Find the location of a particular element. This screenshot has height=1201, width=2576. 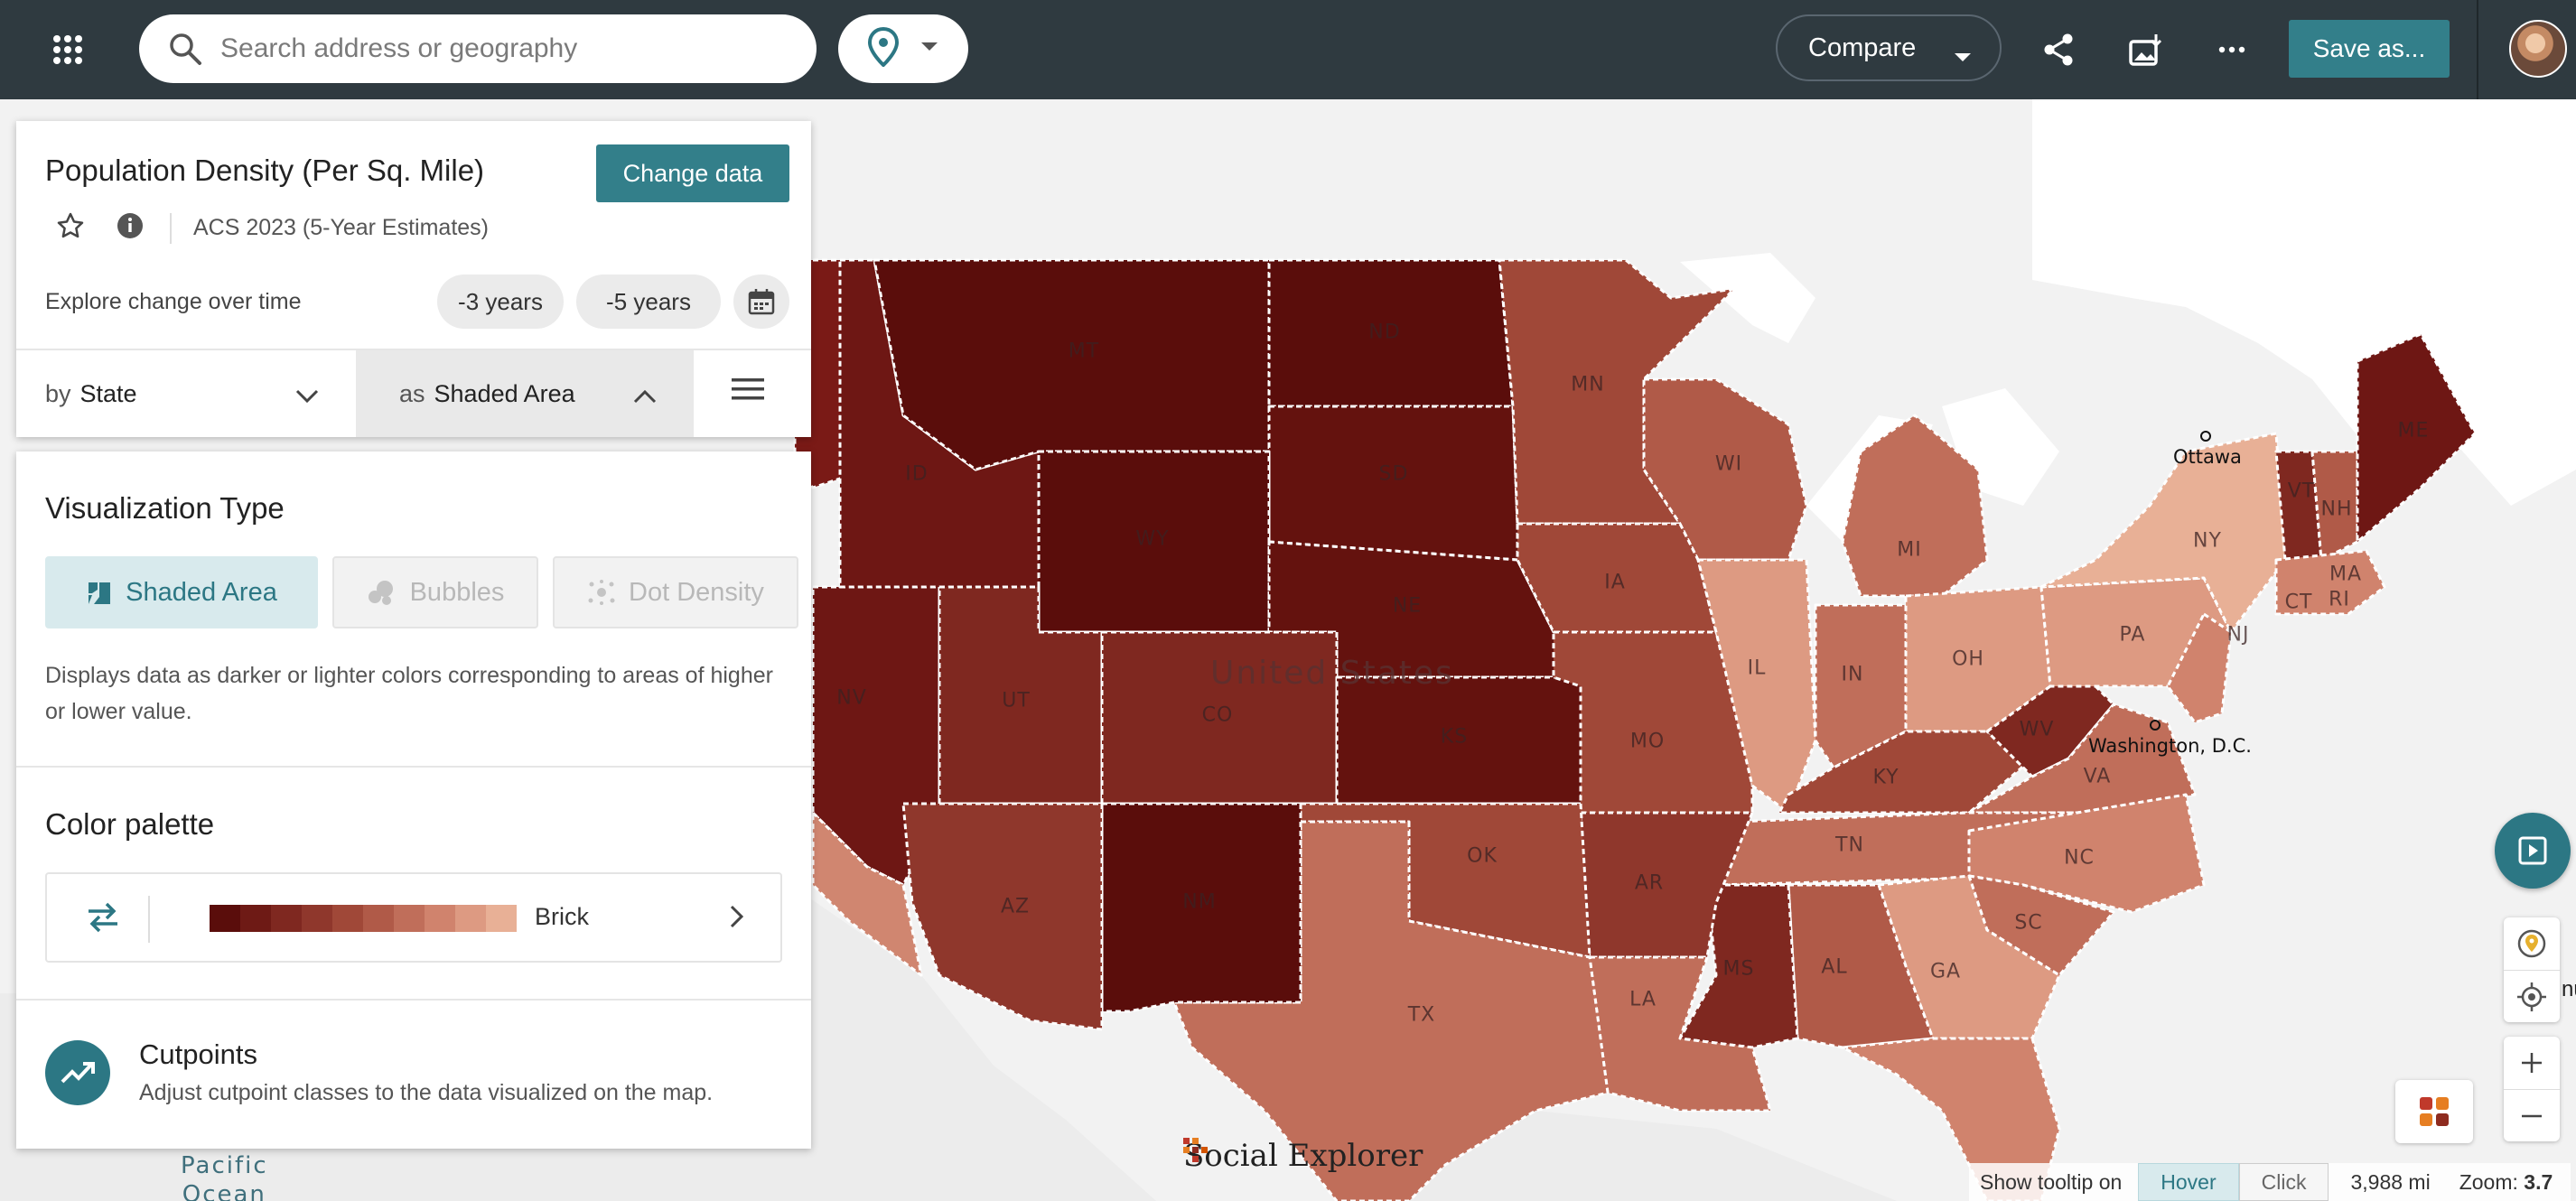

calendar-button is located at coordinates (761, 302).